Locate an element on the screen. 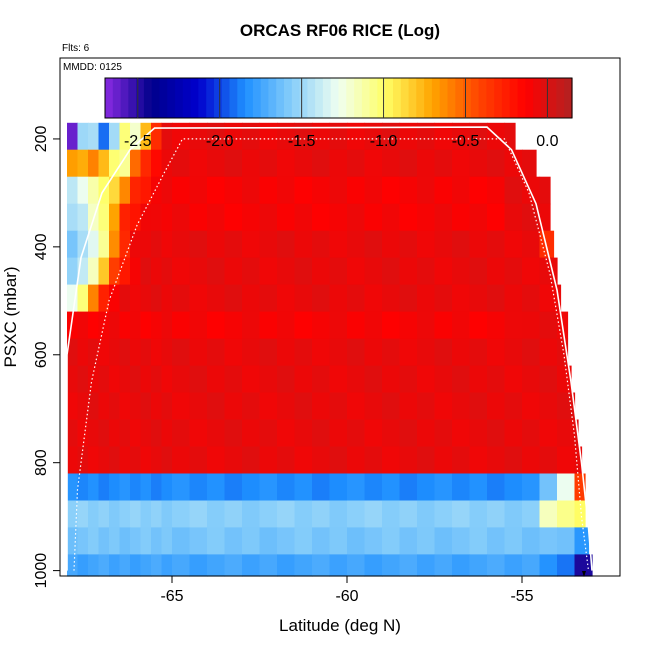 The image size is (650, 650). chart-title: ORCAS RF06 RICE (Log) is located at coordinates (340, 30).